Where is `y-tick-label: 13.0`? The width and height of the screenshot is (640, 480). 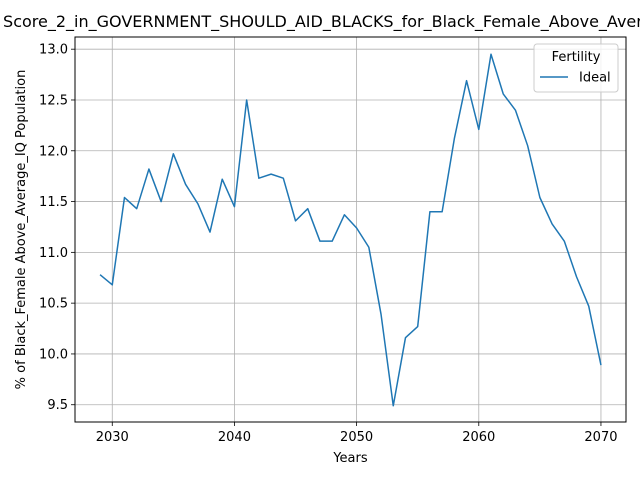
y-tick-label: 13.0 is located at coordinates (53, 50).